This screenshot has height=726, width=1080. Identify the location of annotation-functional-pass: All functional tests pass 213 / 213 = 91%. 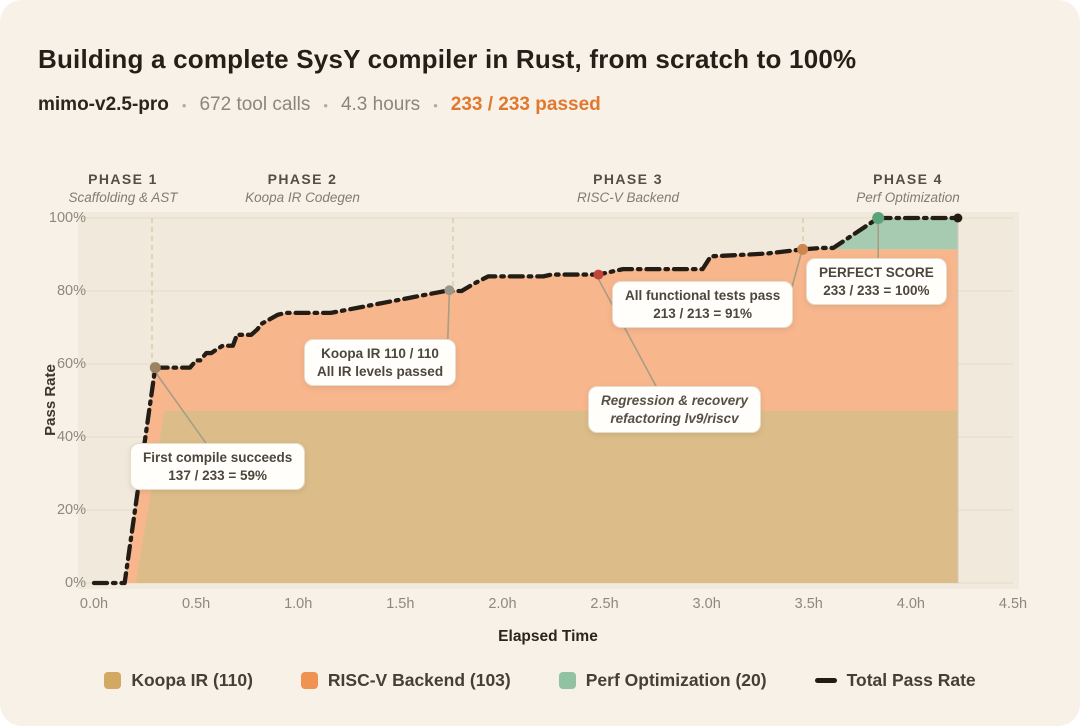
(703, 305).